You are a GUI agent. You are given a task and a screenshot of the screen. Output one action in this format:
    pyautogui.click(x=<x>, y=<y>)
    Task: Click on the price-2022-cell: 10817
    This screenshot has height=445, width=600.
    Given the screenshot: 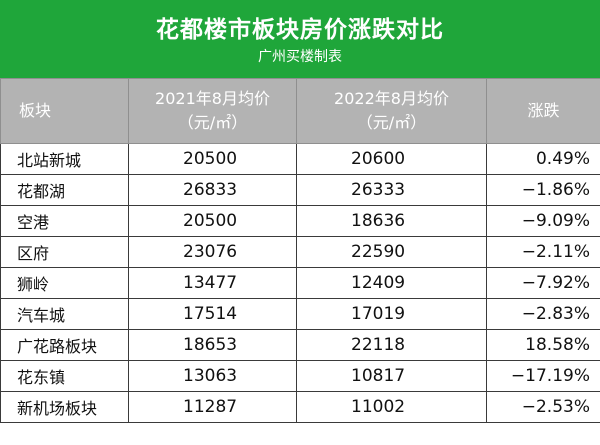 What is the action you would take?
    pyautogui.click(x=391, y=376)
    